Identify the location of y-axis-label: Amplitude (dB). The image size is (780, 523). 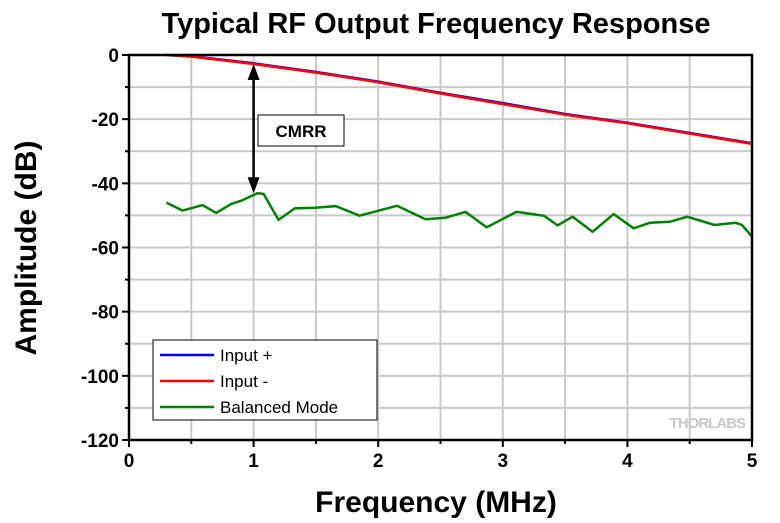
(26, 248).